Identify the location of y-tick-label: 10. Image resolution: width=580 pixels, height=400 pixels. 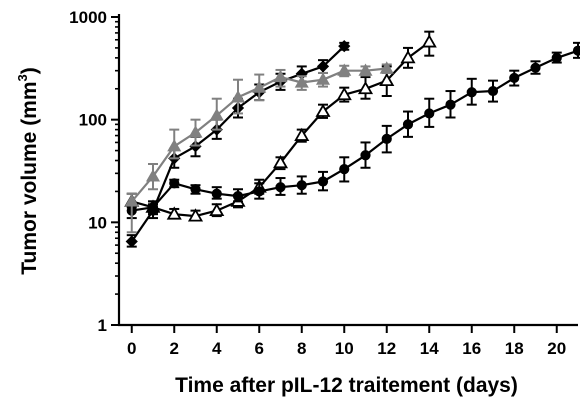
(97, 222).